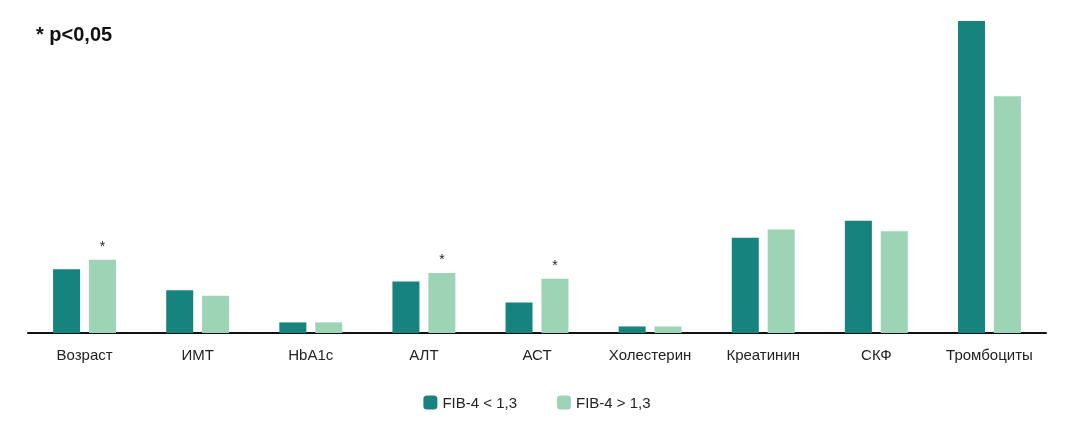 This screenshot has height=427, width=1074. What do you see at coordinates (424, 354) in the screenshot?
I see `x-tick-label: АЛТ` at bounding box center [424, 354].